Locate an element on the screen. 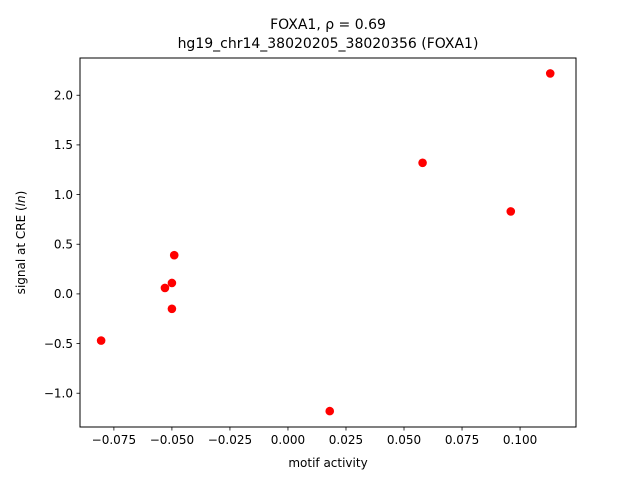 The height and width of the screenshot is (484, 640). x-tick-label-7: 0.075 is located at coordinates (462, 440).